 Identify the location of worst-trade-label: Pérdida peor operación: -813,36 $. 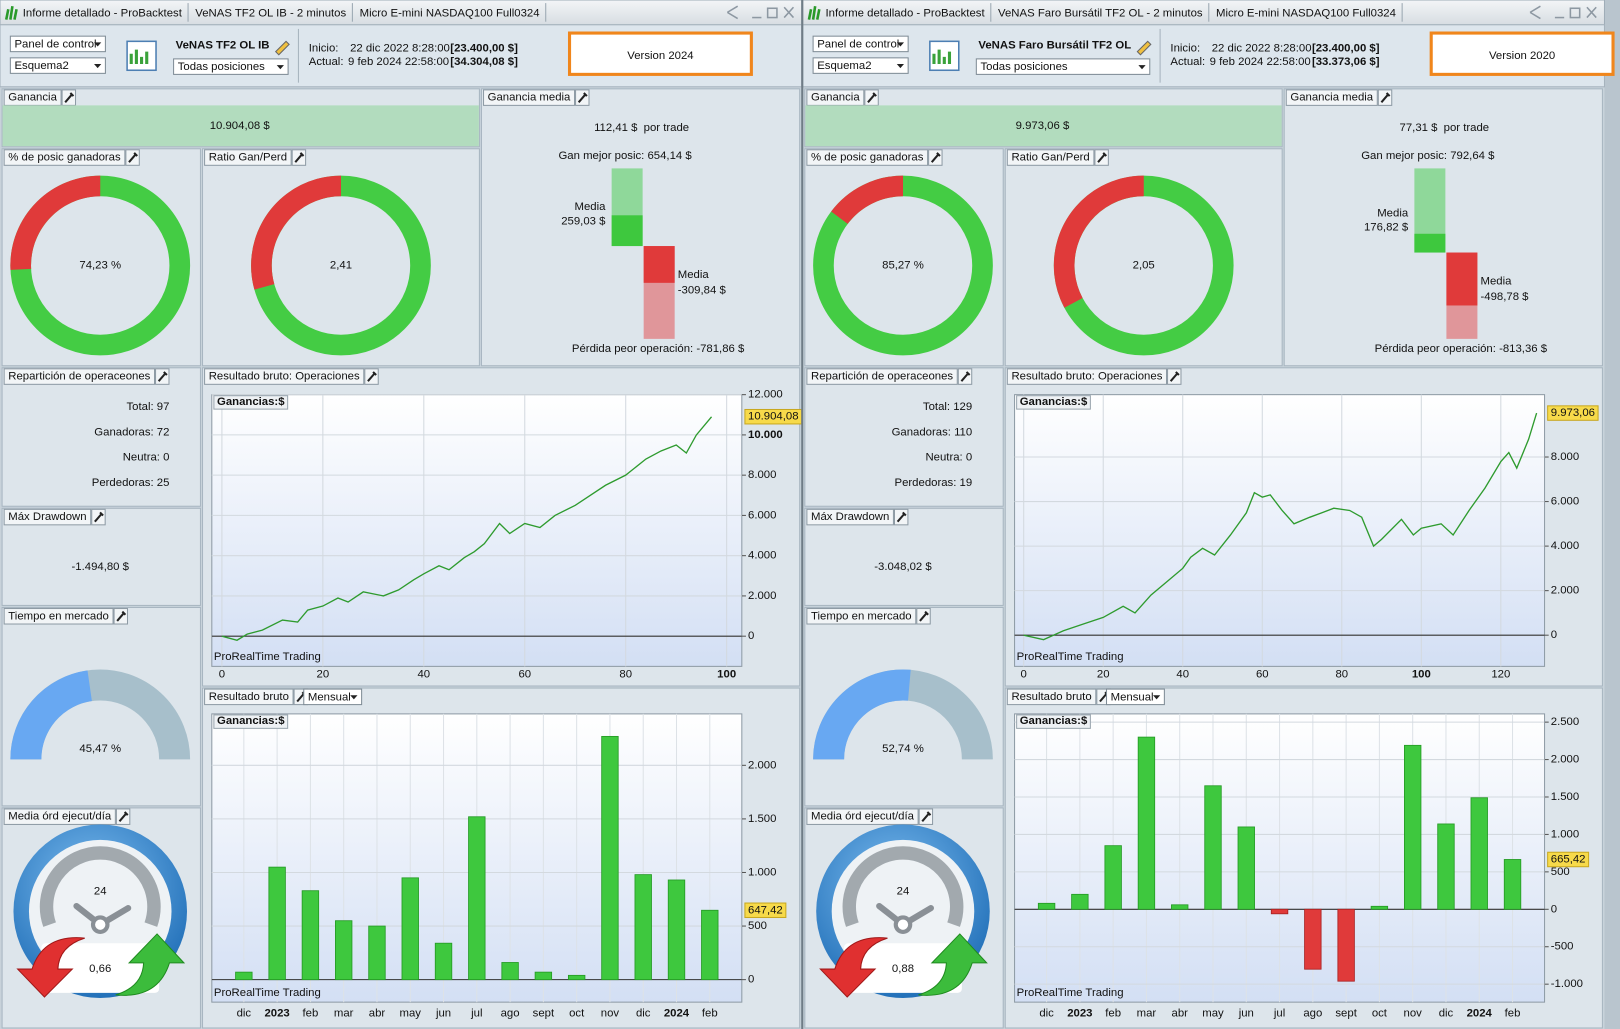
(1461, 349).